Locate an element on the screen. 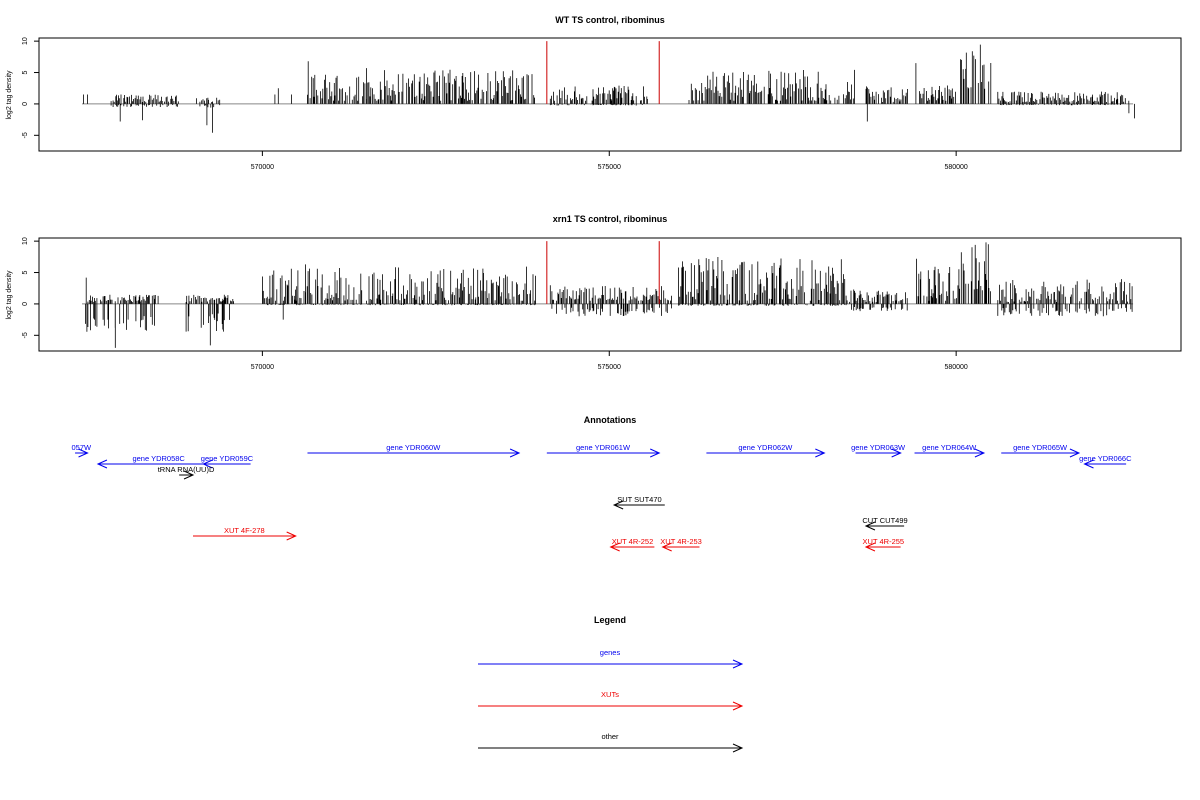 The image size is (1200, 800). annotation-other: tRNA RNA(UU)D is located at coordinates (186, 472).